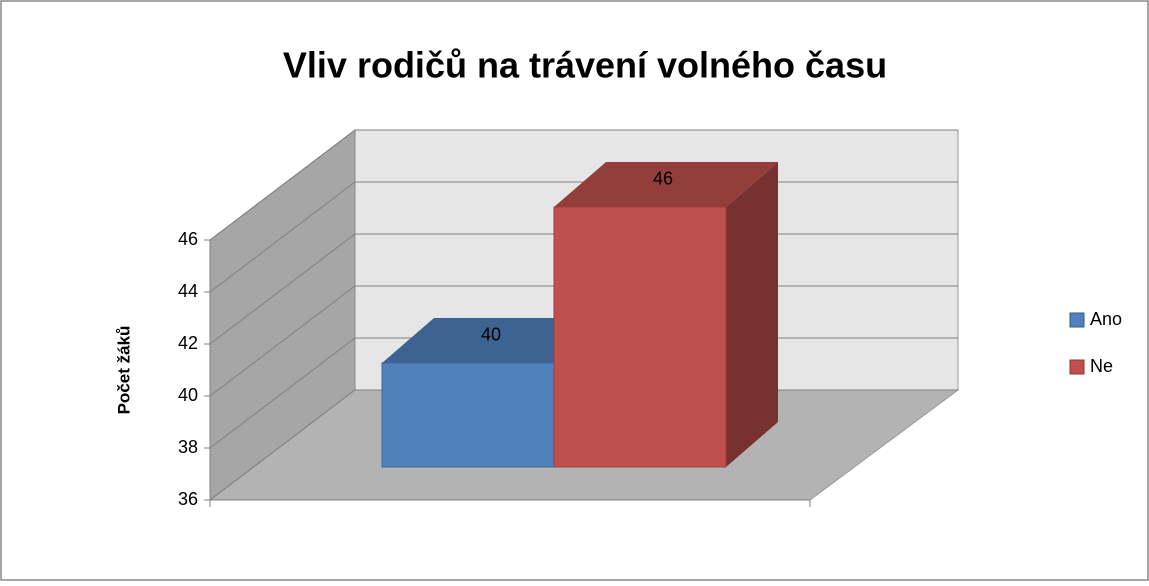 The image size is (1149, 586). Describe the element at coordinates (491, 334) in the screenshot. I see `data-label: 40` at that location.